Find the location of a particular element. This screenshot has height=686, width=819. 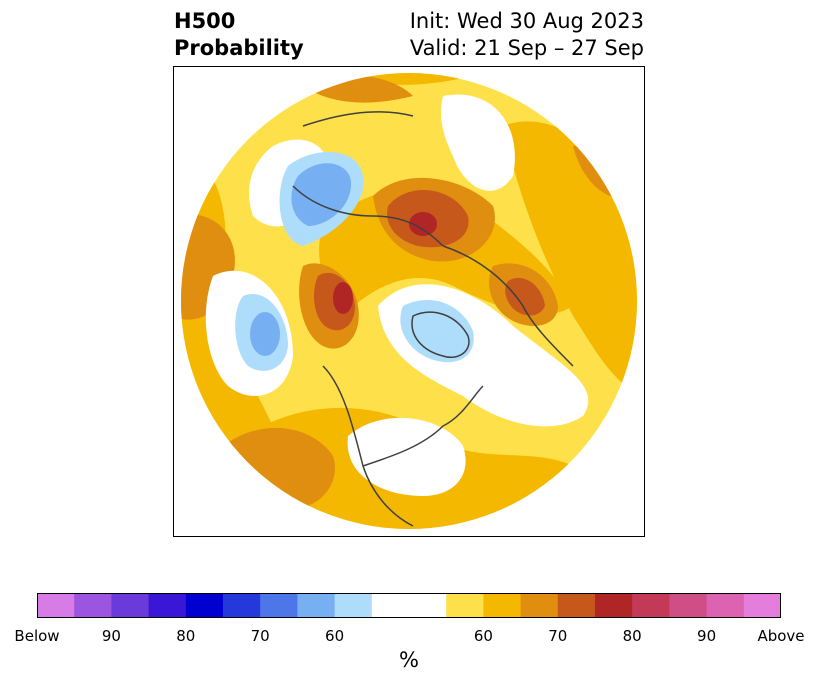

colorbar-border is located at coordinates (409, 605).